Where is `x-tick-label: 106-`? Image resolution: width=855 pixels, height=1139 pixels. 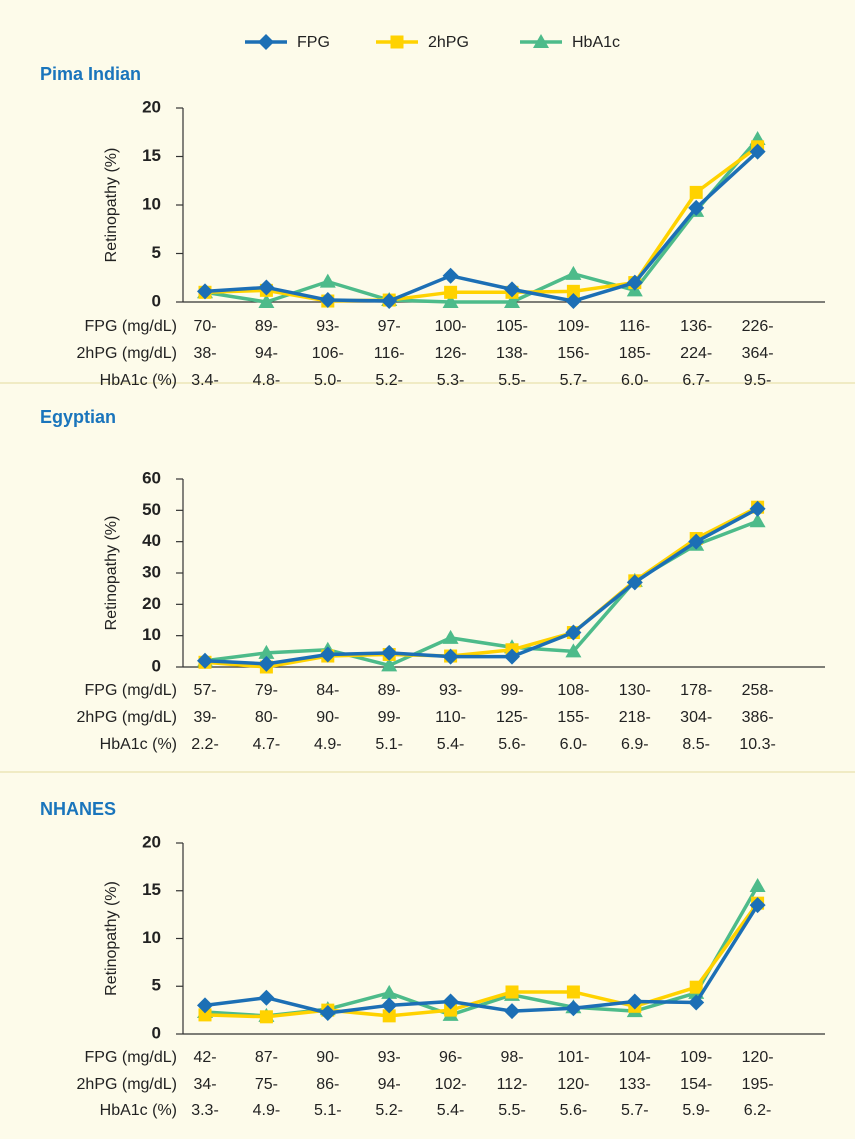
x-tick-label: 106- is located at coordinates (328, 353).